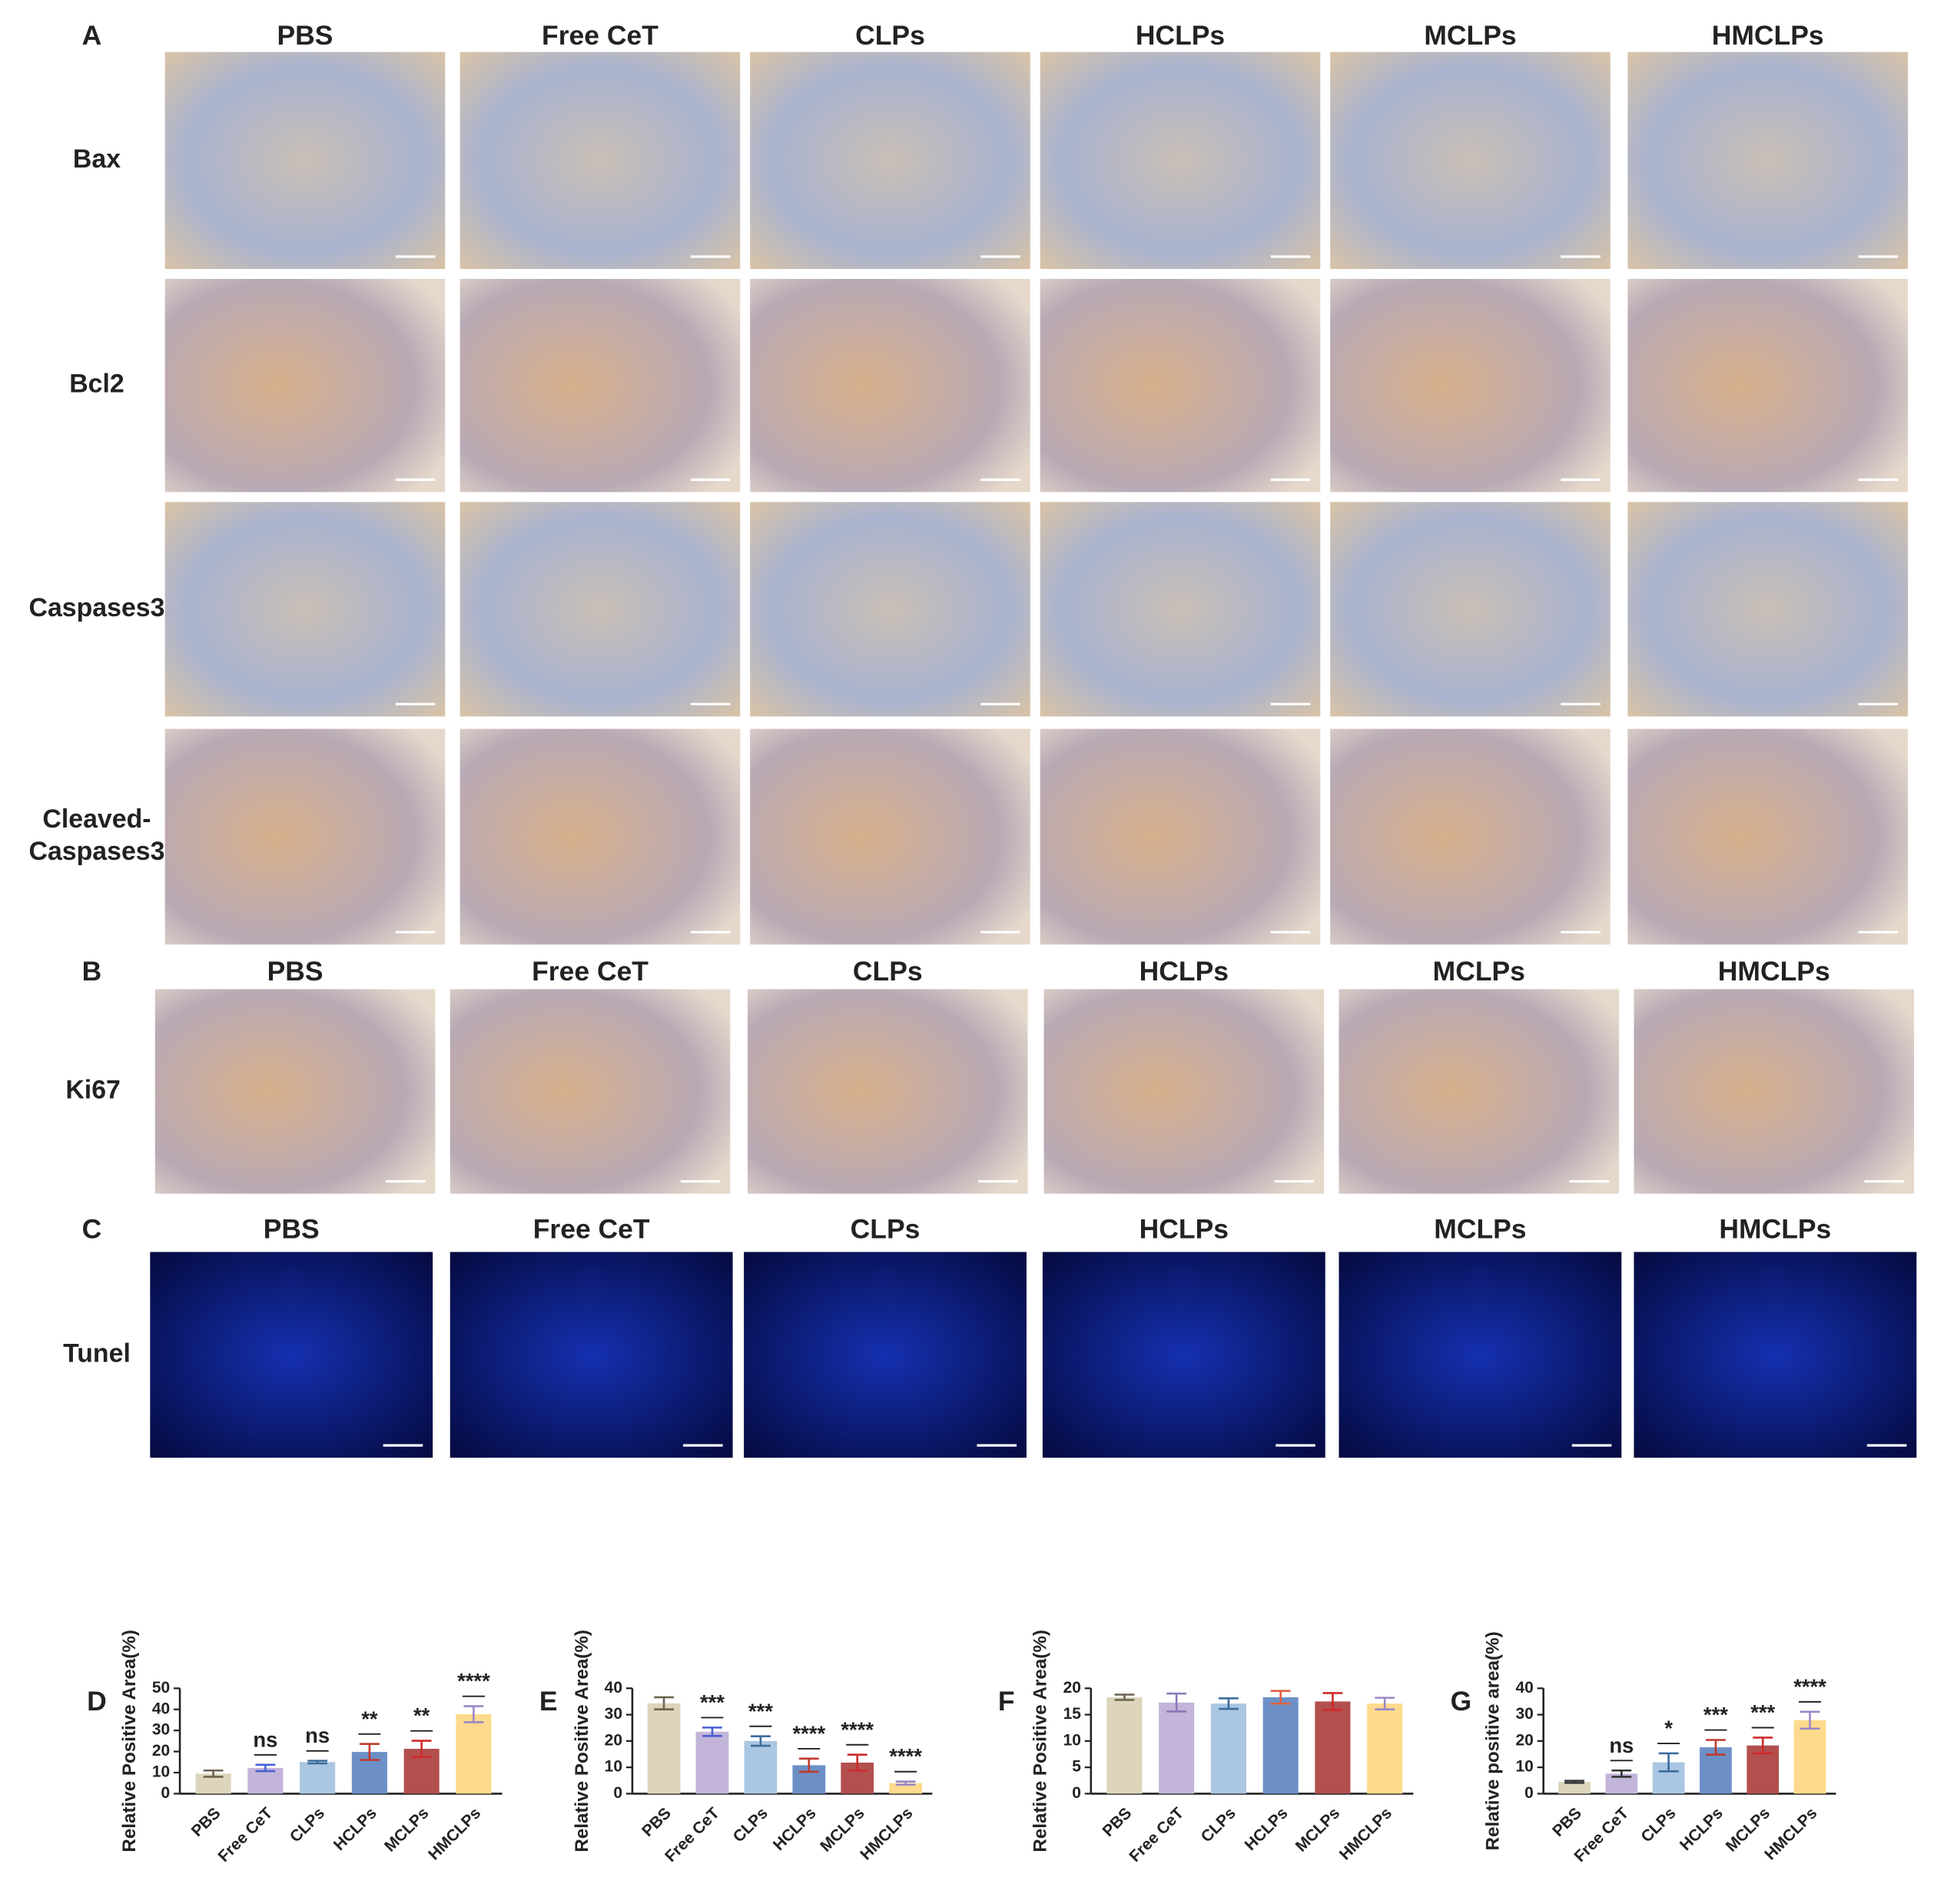  What do you see at coordinates (246, 1835) in the screenshot?
I see `x-tick-label: Free CeT` at bounding box center [246, 1835].